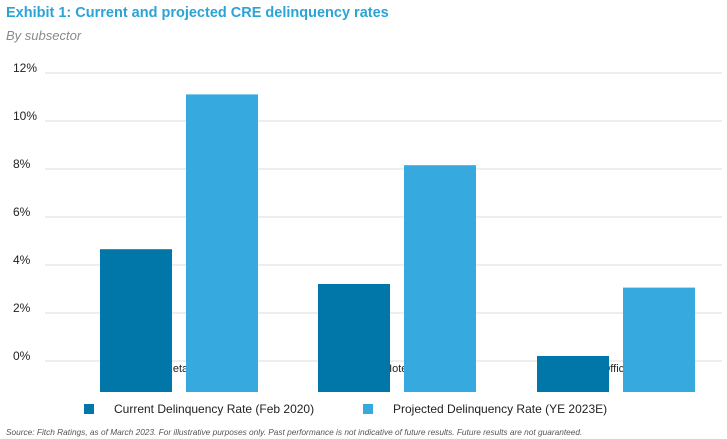  What do you see at coordinates (659, 339) in the screenshot?
I see `bar-office-projected` at bounding box center [659, 339].